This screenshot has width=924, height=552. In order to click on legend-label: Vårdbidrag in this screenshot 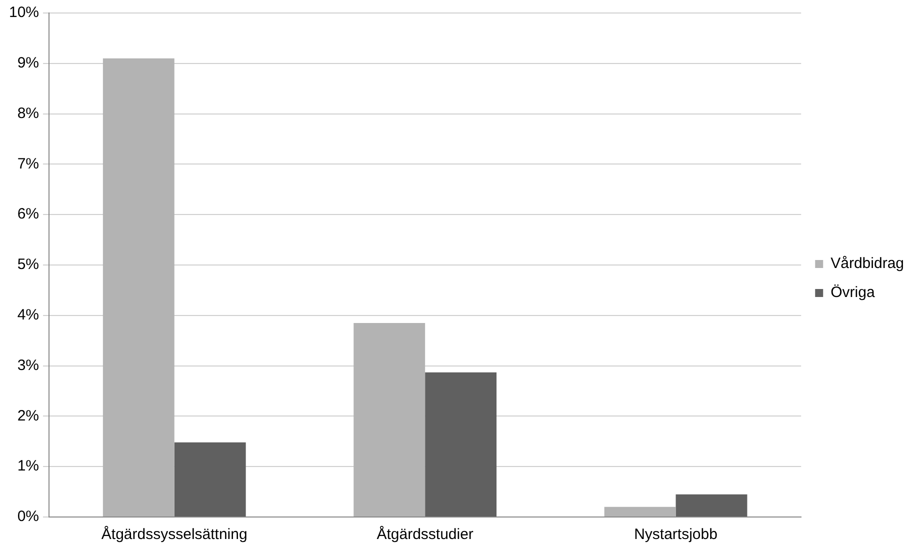, I will do `click(867, 263)`.